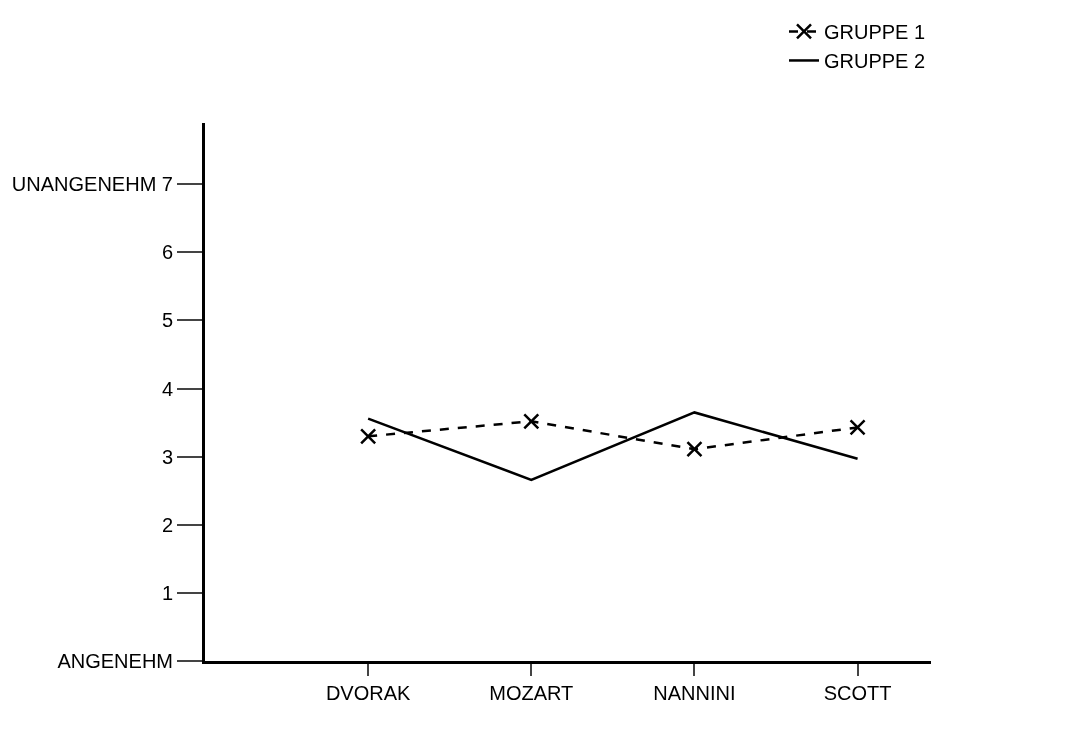 The height and width of the screenshot is (731, 1071). I want to click on x-tick-label: NANNINI, so click(694, 693).